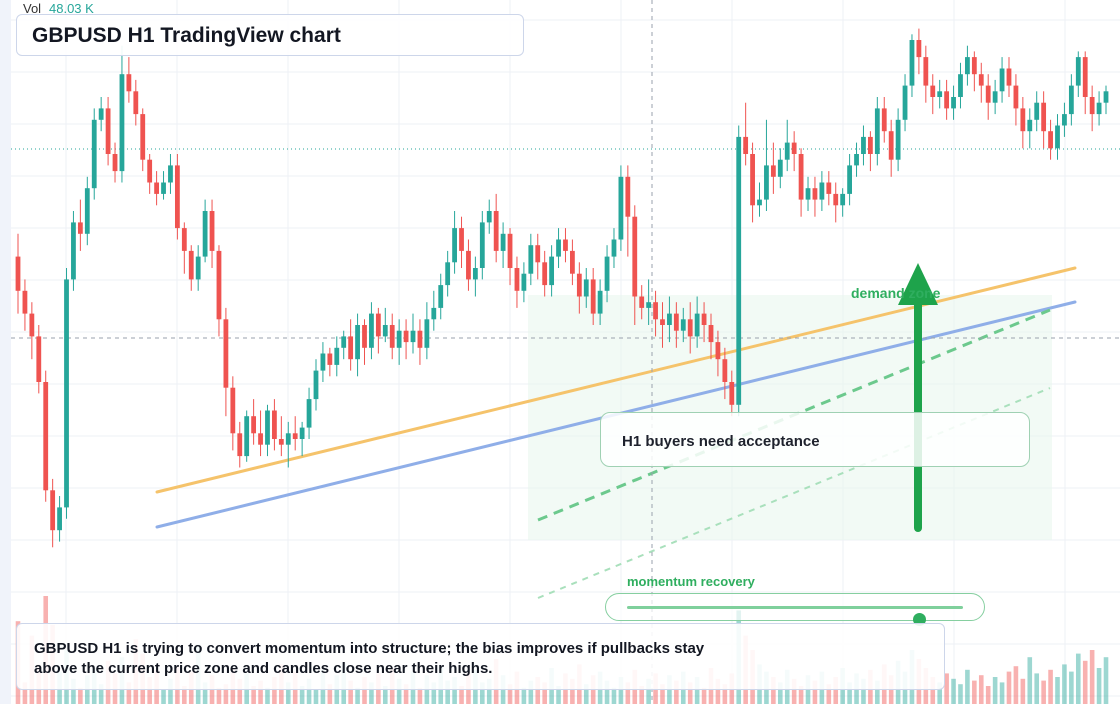 This screenshot has height=704, width=1120. Describe the element at coordinates (920, 619) in the screenshot. I see `momentum-knob` at that location.